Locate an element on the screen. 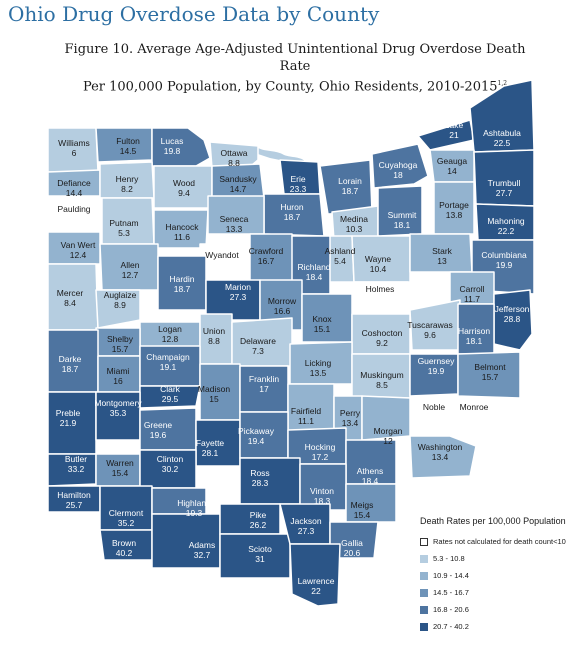 The height and width of the screenshot is (651, 579). county-rate-sandusky: 14.7 is located at coordinates (238, 189).